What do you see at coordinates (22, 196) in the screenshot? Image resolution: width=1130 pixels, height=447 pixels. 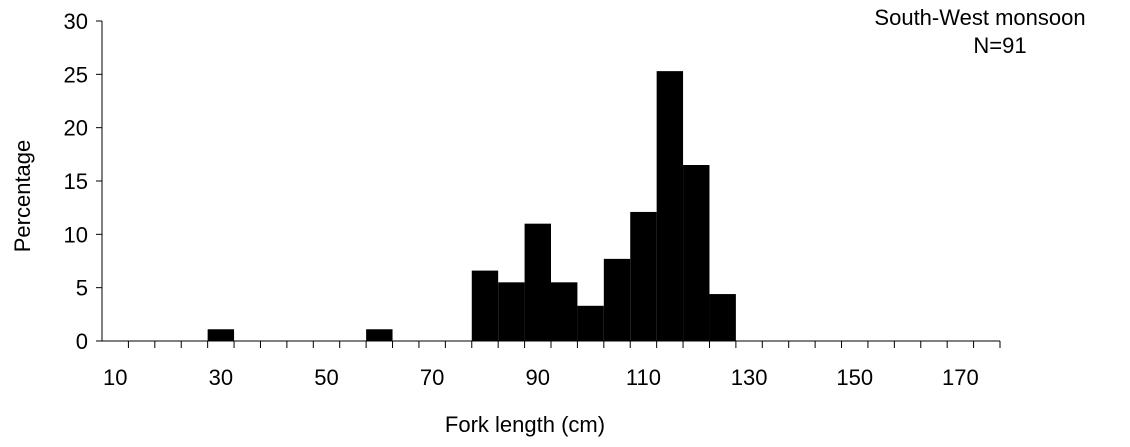 I see `y-axis-label: Percentage` at bounding box center [22, 196].